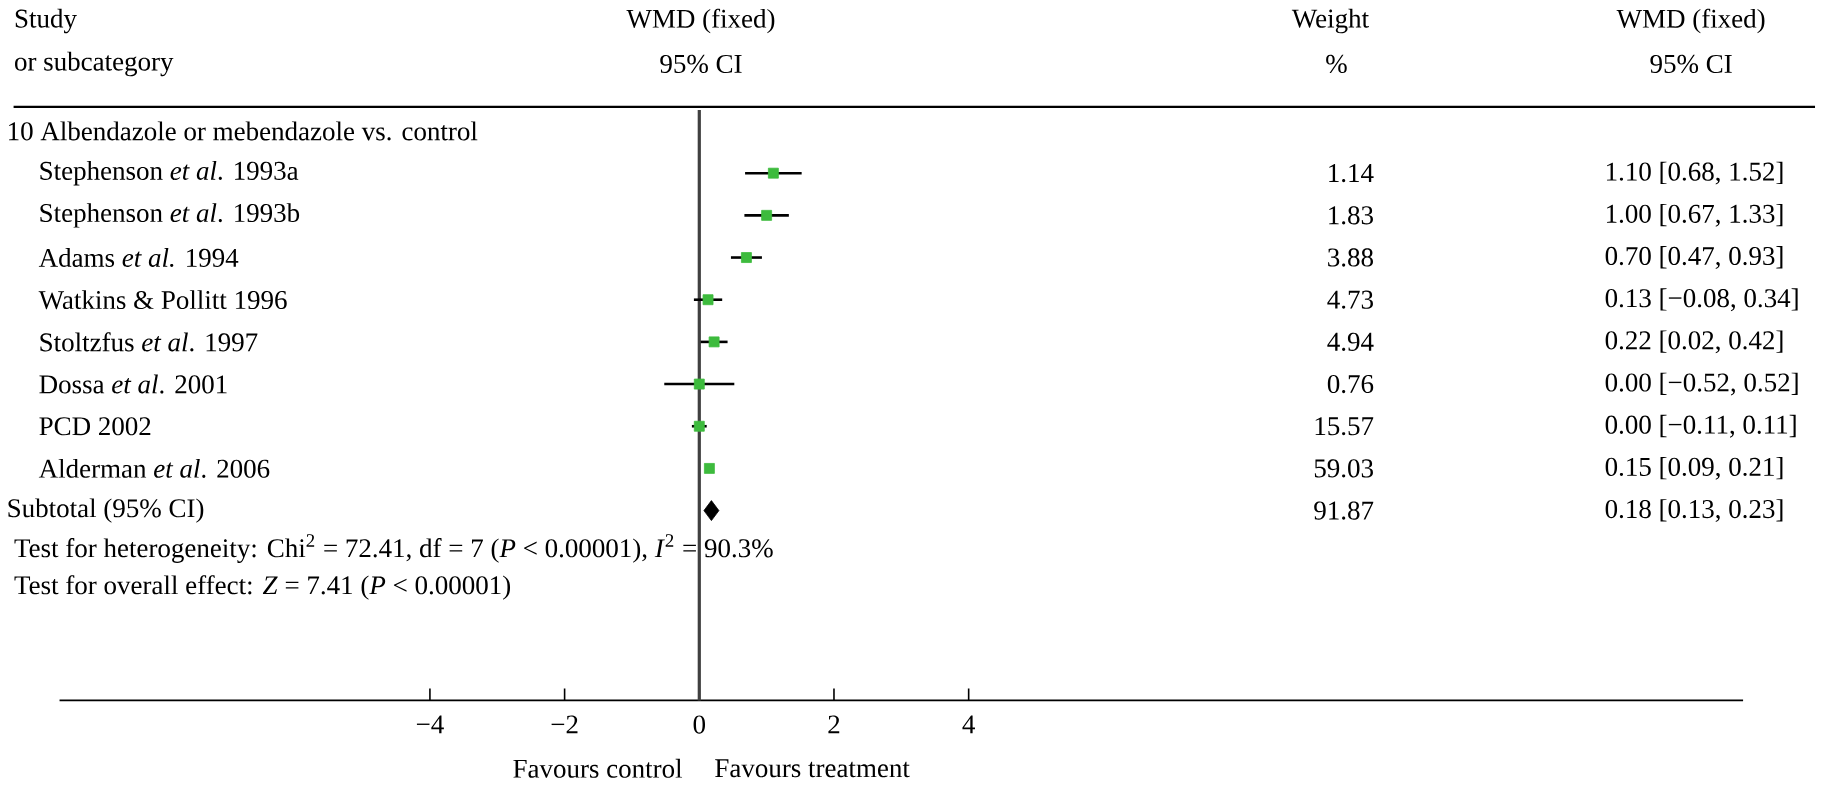 Image resolution: width=1826 pixels, height=788 pixels. Describe the element at coordinates (968, 724) in the screenshot. I see `x-tick-label: 4` at that location.